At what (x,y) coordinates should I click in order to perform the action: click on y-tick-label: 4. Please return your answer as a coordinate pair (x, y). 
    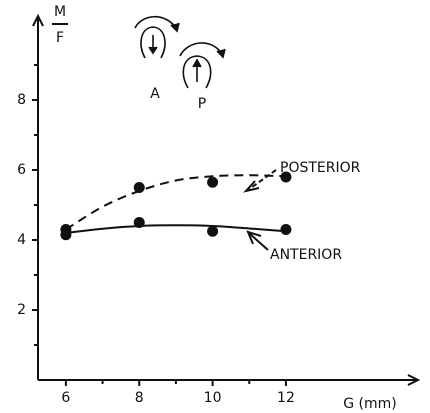
    Looking at the image, I should click on (21, 240).